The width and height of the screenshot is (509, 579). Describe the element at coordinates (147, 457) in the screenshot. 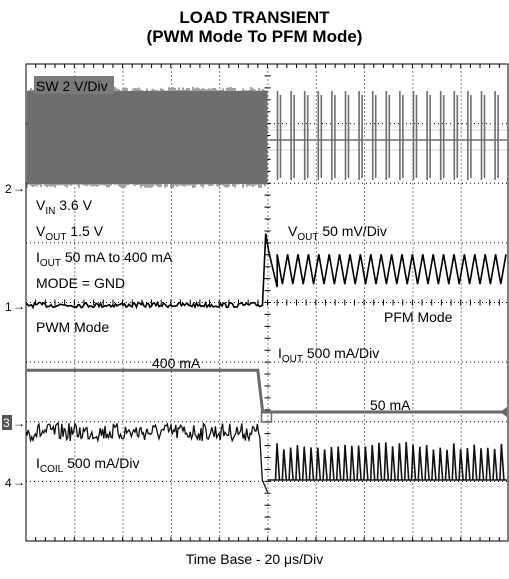

I see `icoil-pwm-trace` at that location.